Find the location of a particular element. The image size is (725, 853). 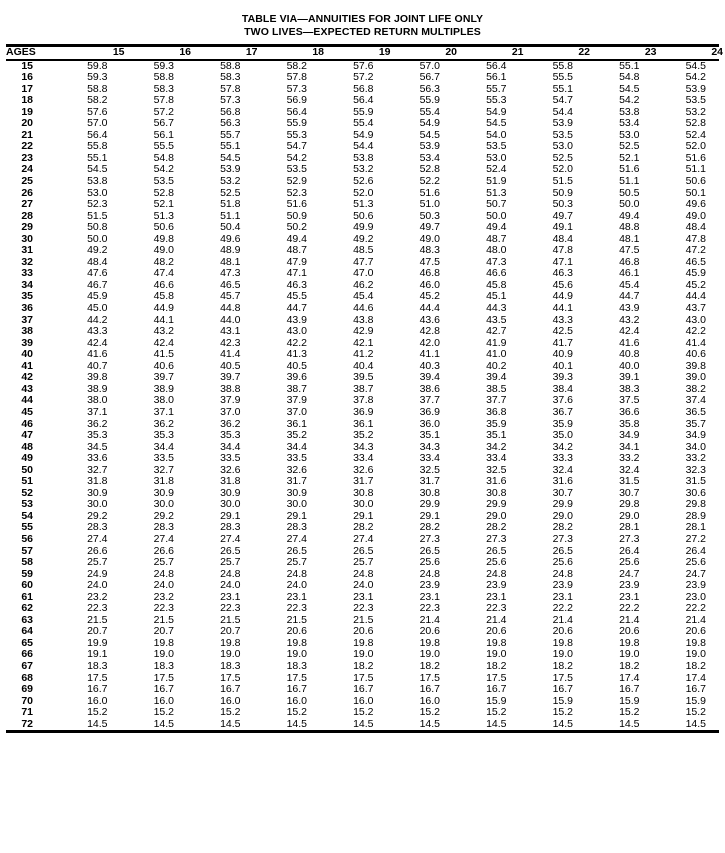

table-cell: 37.4 is located at coordinates (695, 400).